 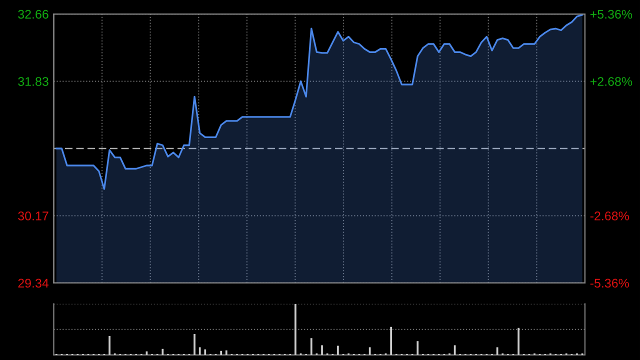 I want to click on y2-tick-label: +2.68%, so click(x=611, y=81).